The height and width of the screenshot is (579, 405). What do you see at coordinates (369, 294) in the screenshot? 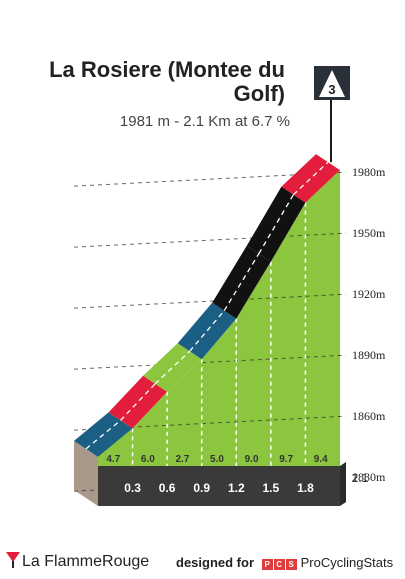
I see `altitude-tick-label: 1920m` at bounding box center [369, 294].